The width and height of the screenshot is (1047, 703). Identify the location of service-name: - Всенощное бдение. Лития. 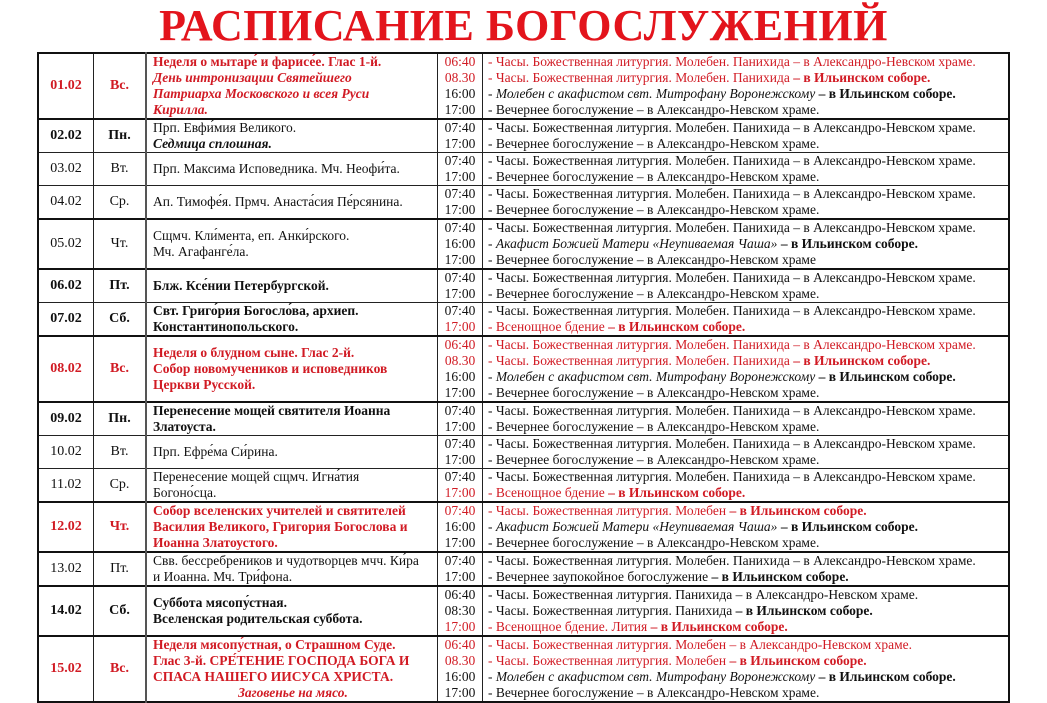
(568, 626).